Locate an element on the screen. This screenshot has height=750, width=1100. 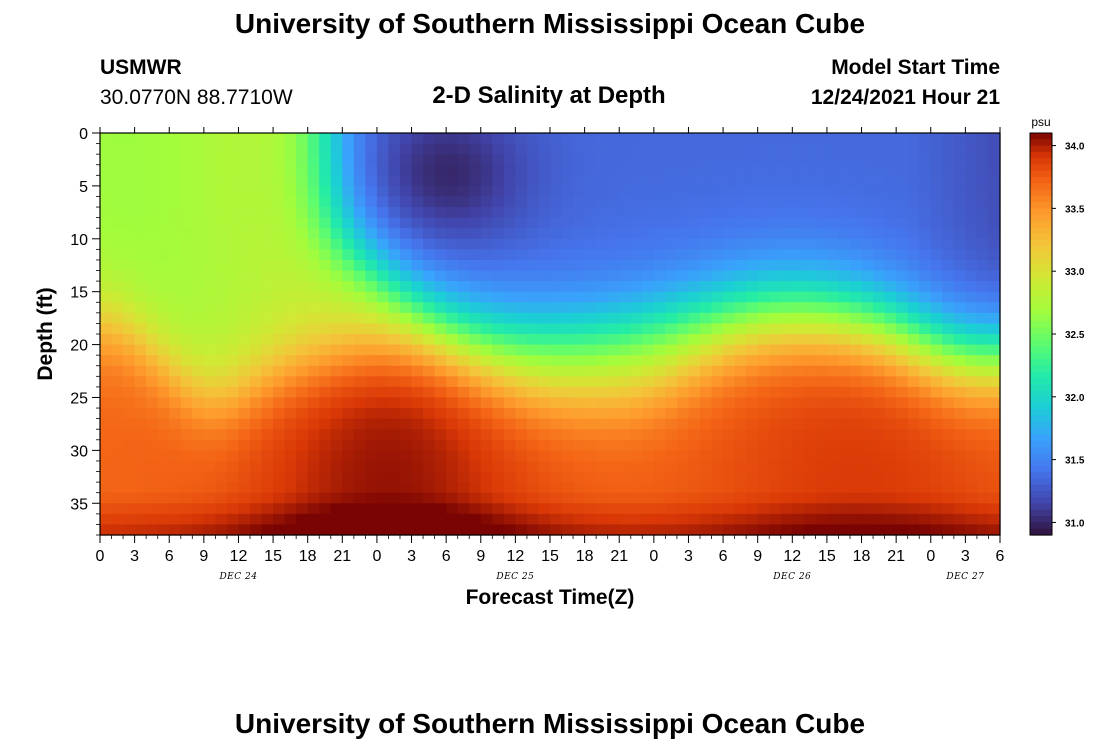
x-tick-label: 21 is located at coordinates (342, 556).